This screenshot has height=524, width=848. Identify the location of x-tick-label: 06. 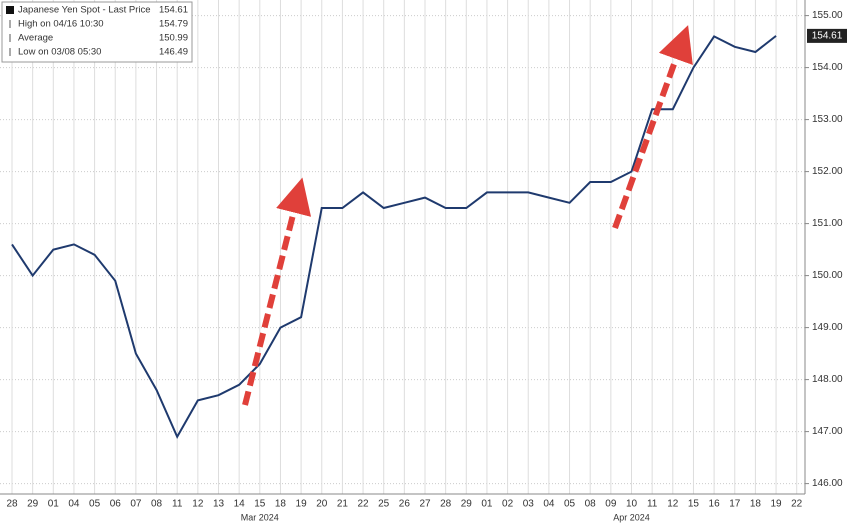
(116, 504).